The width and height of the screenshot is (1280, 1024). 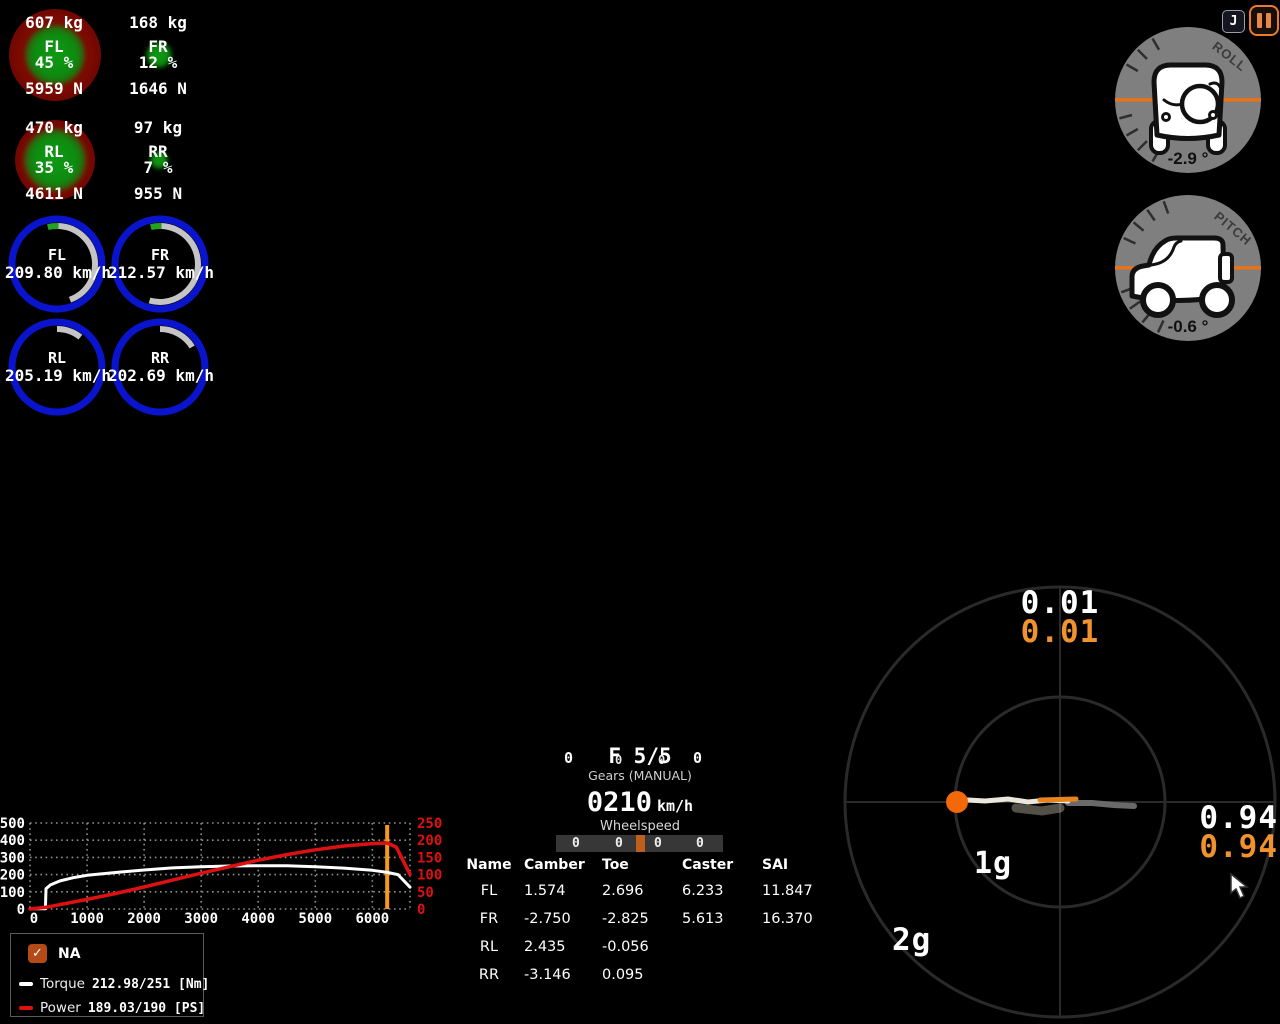 I want to click on power-swatch-icon, so click(x=26, y=1008).